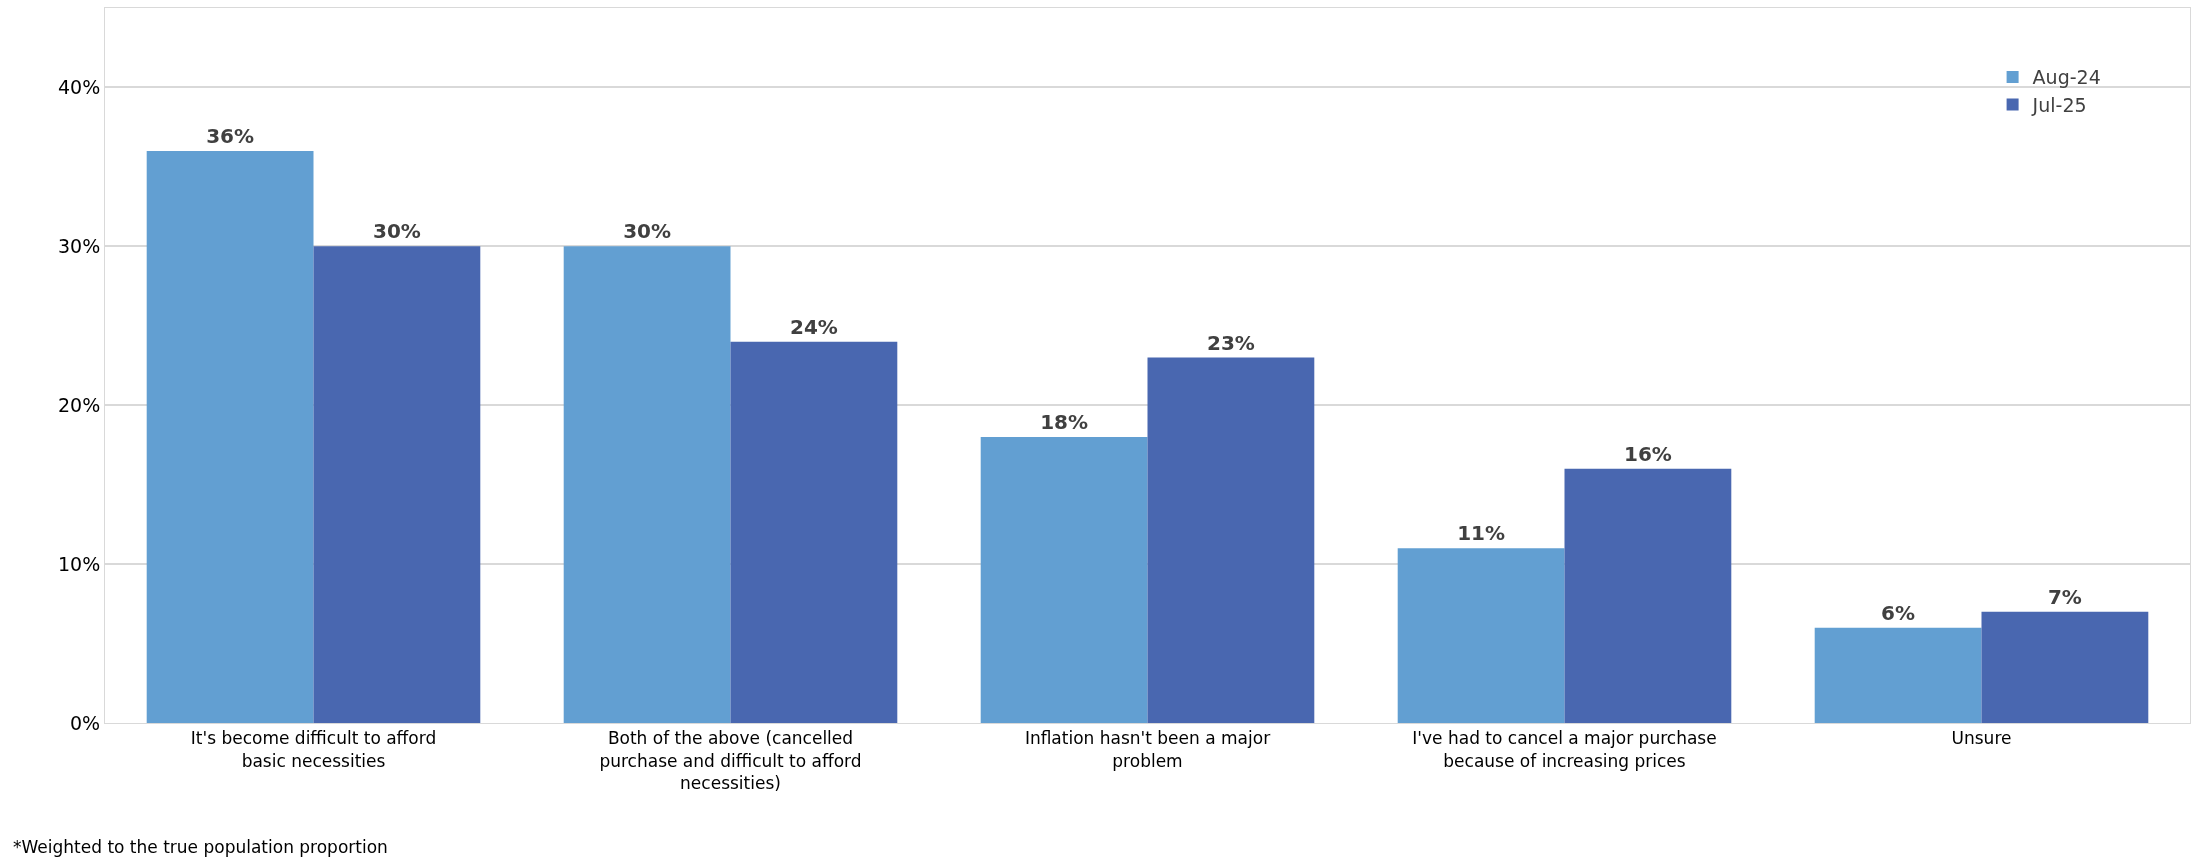  What do you see at coordinates (230, 136) in the screenshot?
I see `data-label: 36%` at bounding box center [230, 136].